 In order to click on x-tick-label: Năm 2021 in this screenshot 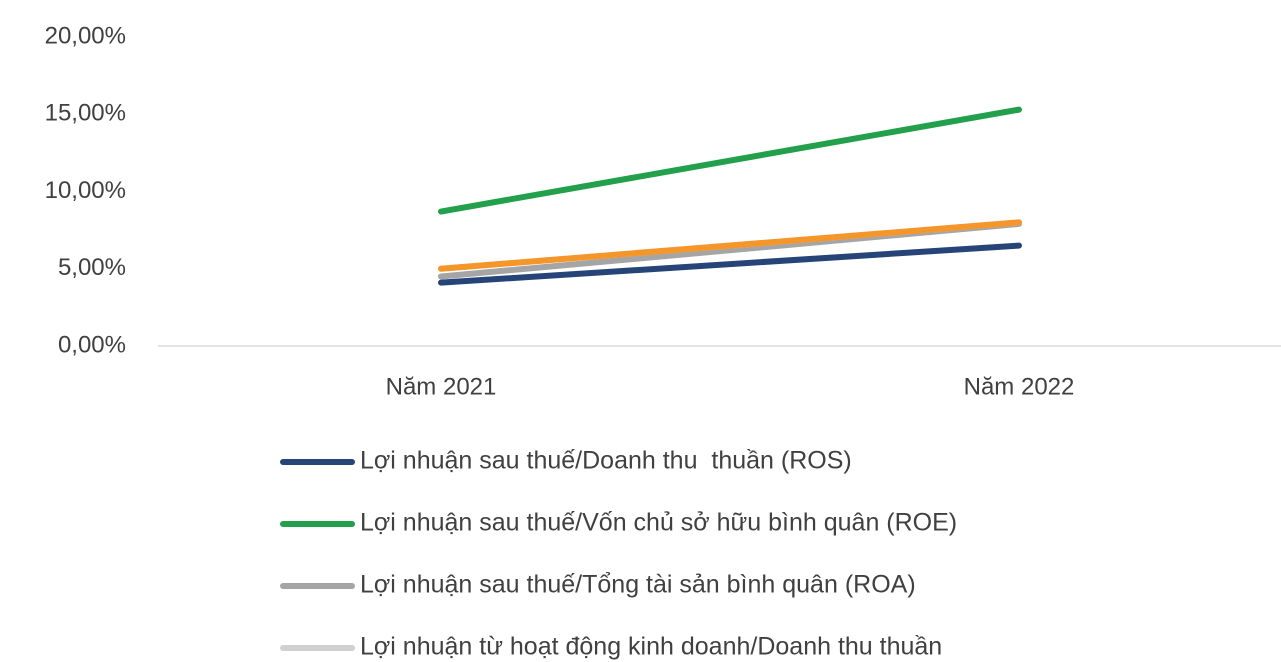, I will do `click(441, 386)`.